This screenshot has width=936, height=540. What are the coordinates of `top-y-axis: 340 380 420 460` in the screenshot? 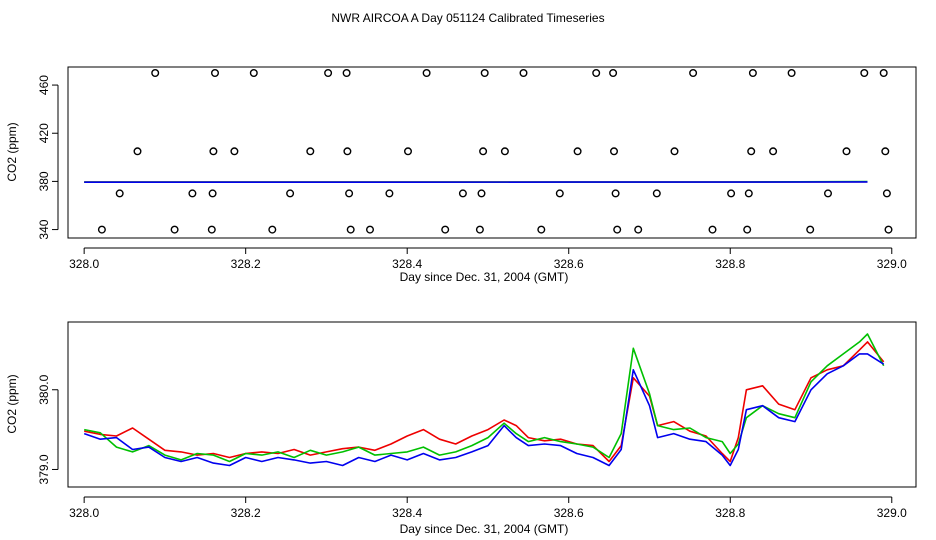 It's located at (48, 157).